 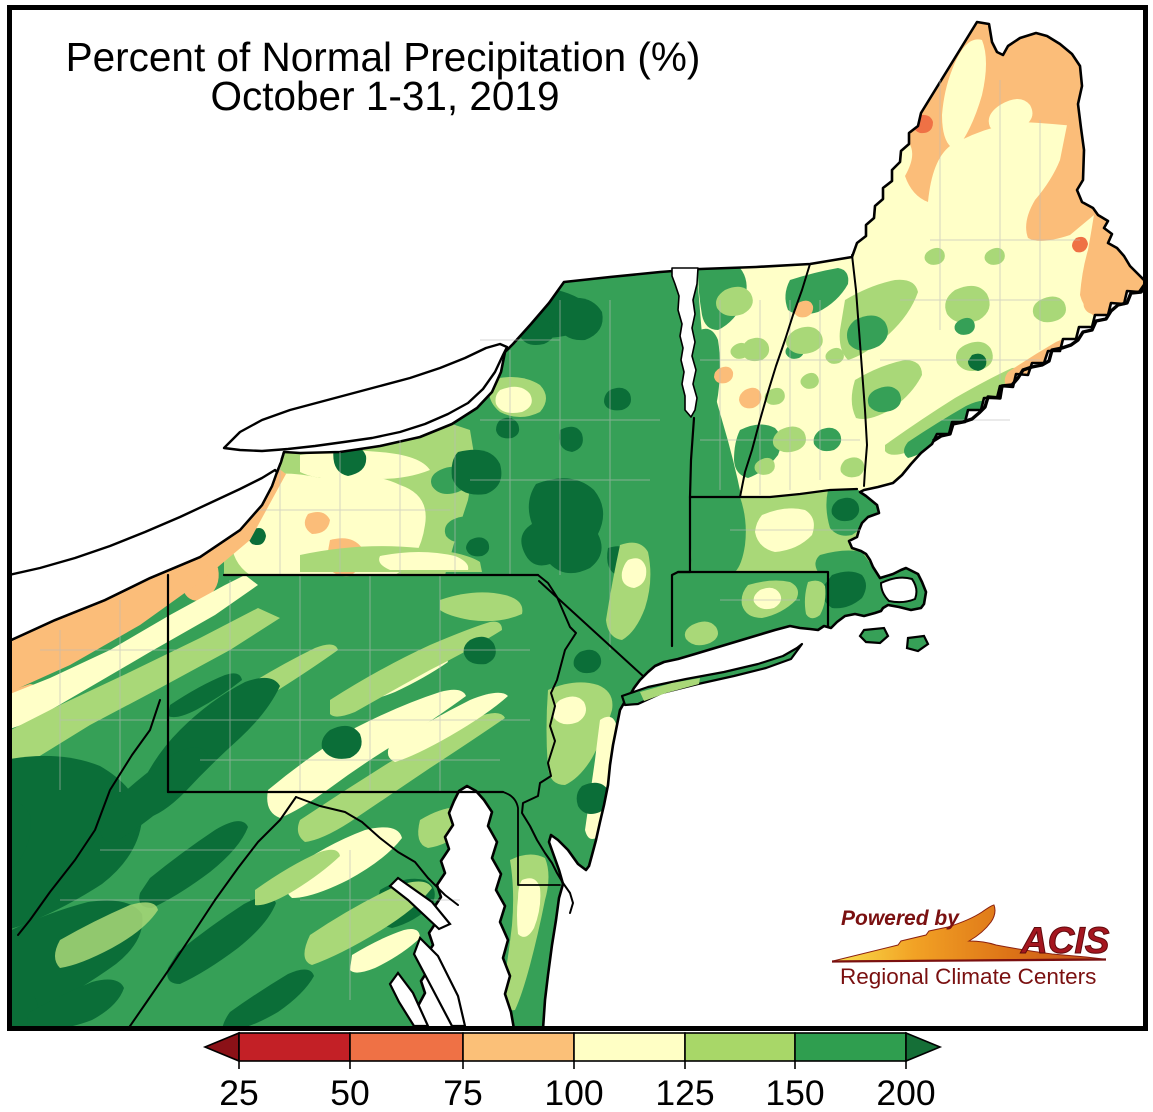 I want to click on svg-text: Powered by, so click(x=900, y=918).